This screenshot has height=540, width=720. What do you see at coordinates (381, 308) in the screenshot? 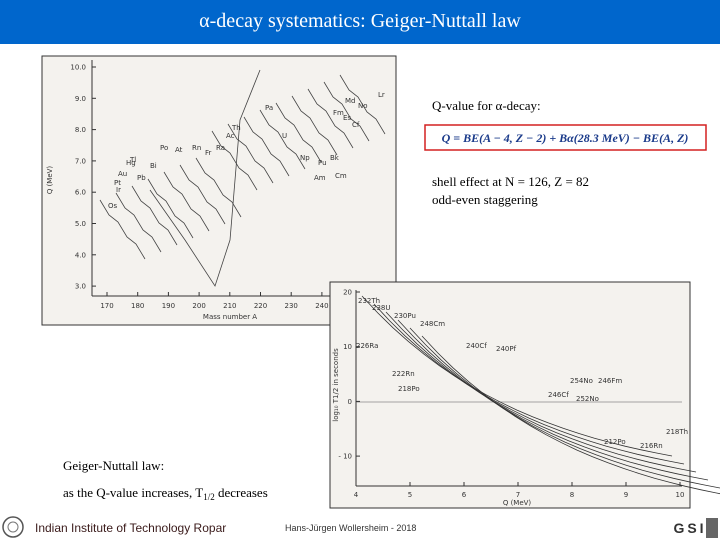
I see `nuclide-label: 238U` at bounding box center [381, 308].